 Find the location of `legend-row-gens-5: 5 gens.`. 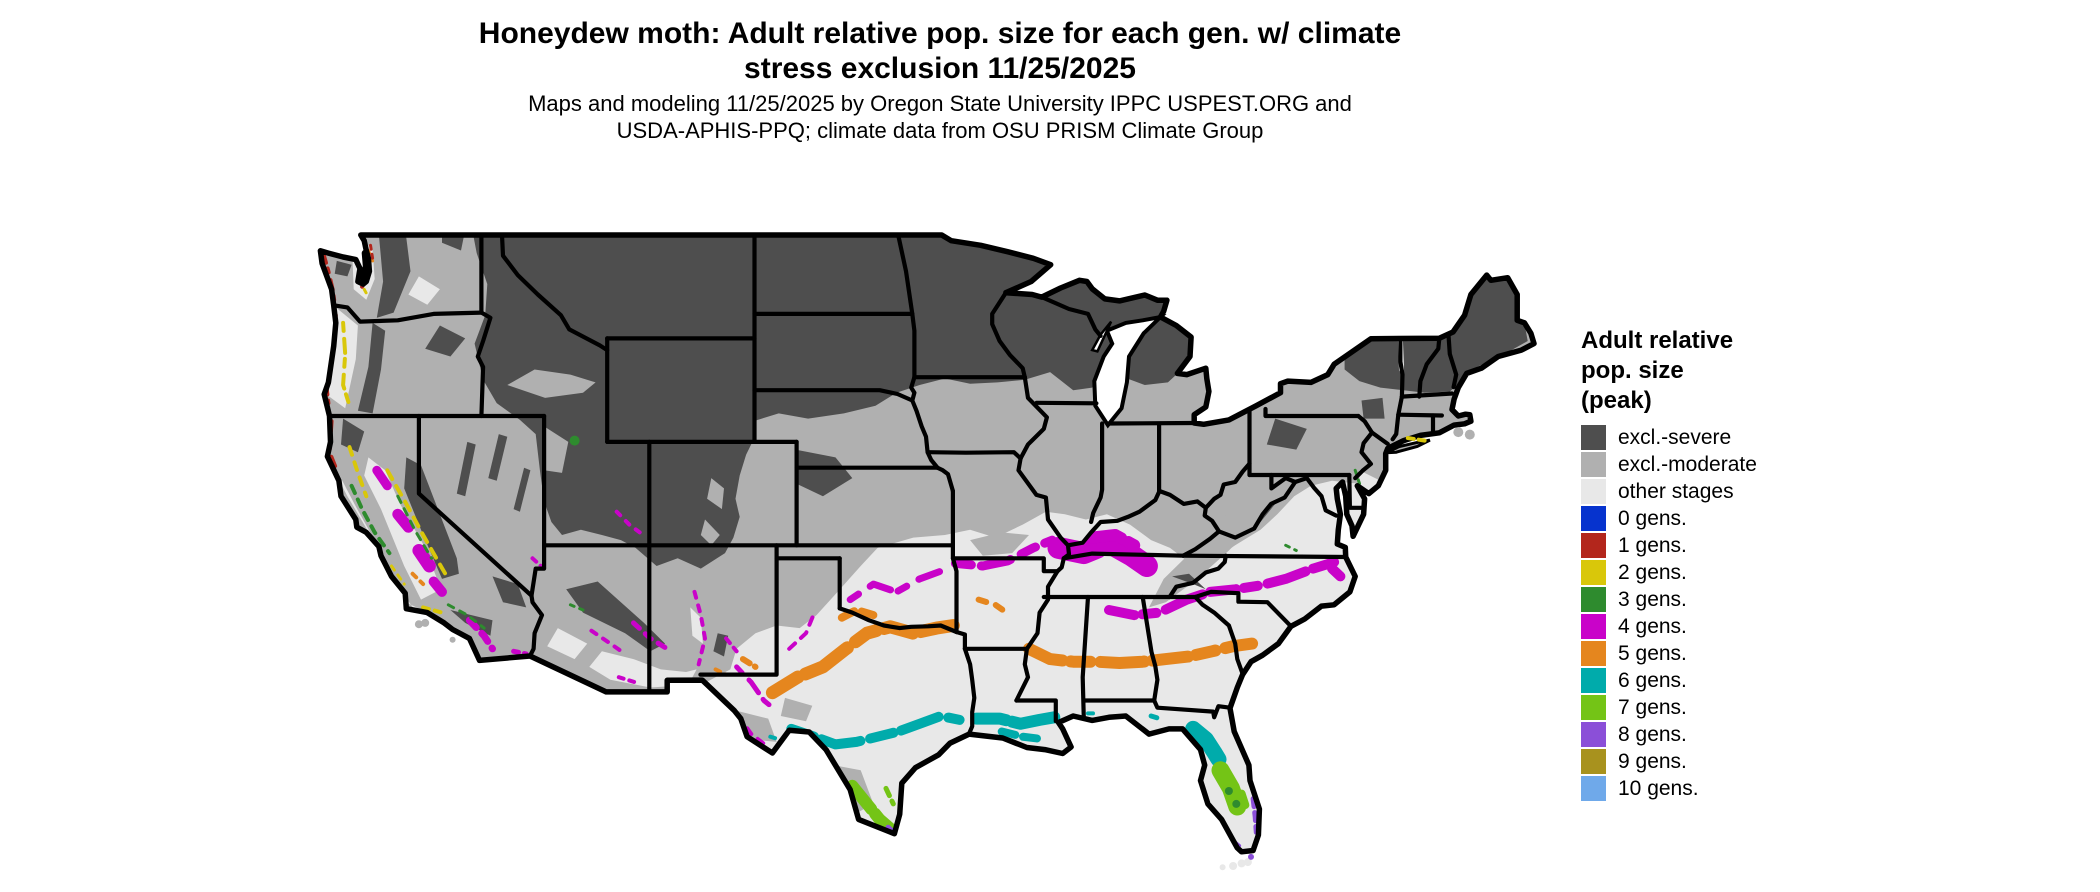

legend-row-gens-5: 5 gens. is located at coordinates (1731, 653).